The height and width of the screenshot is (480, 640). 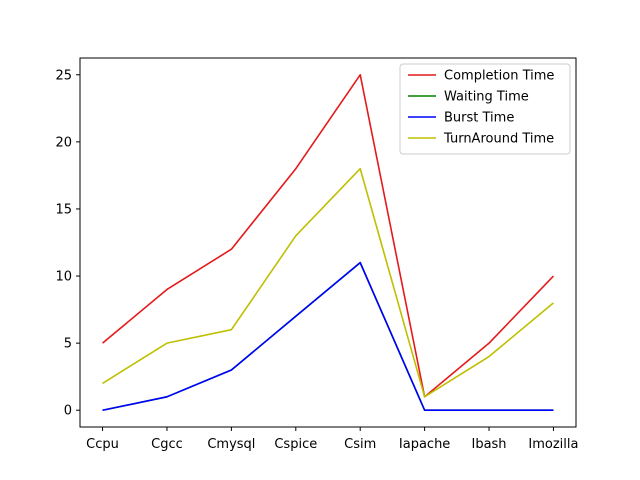 I want to click on legend-label: Waiting Time, so click(x=486, y=97).